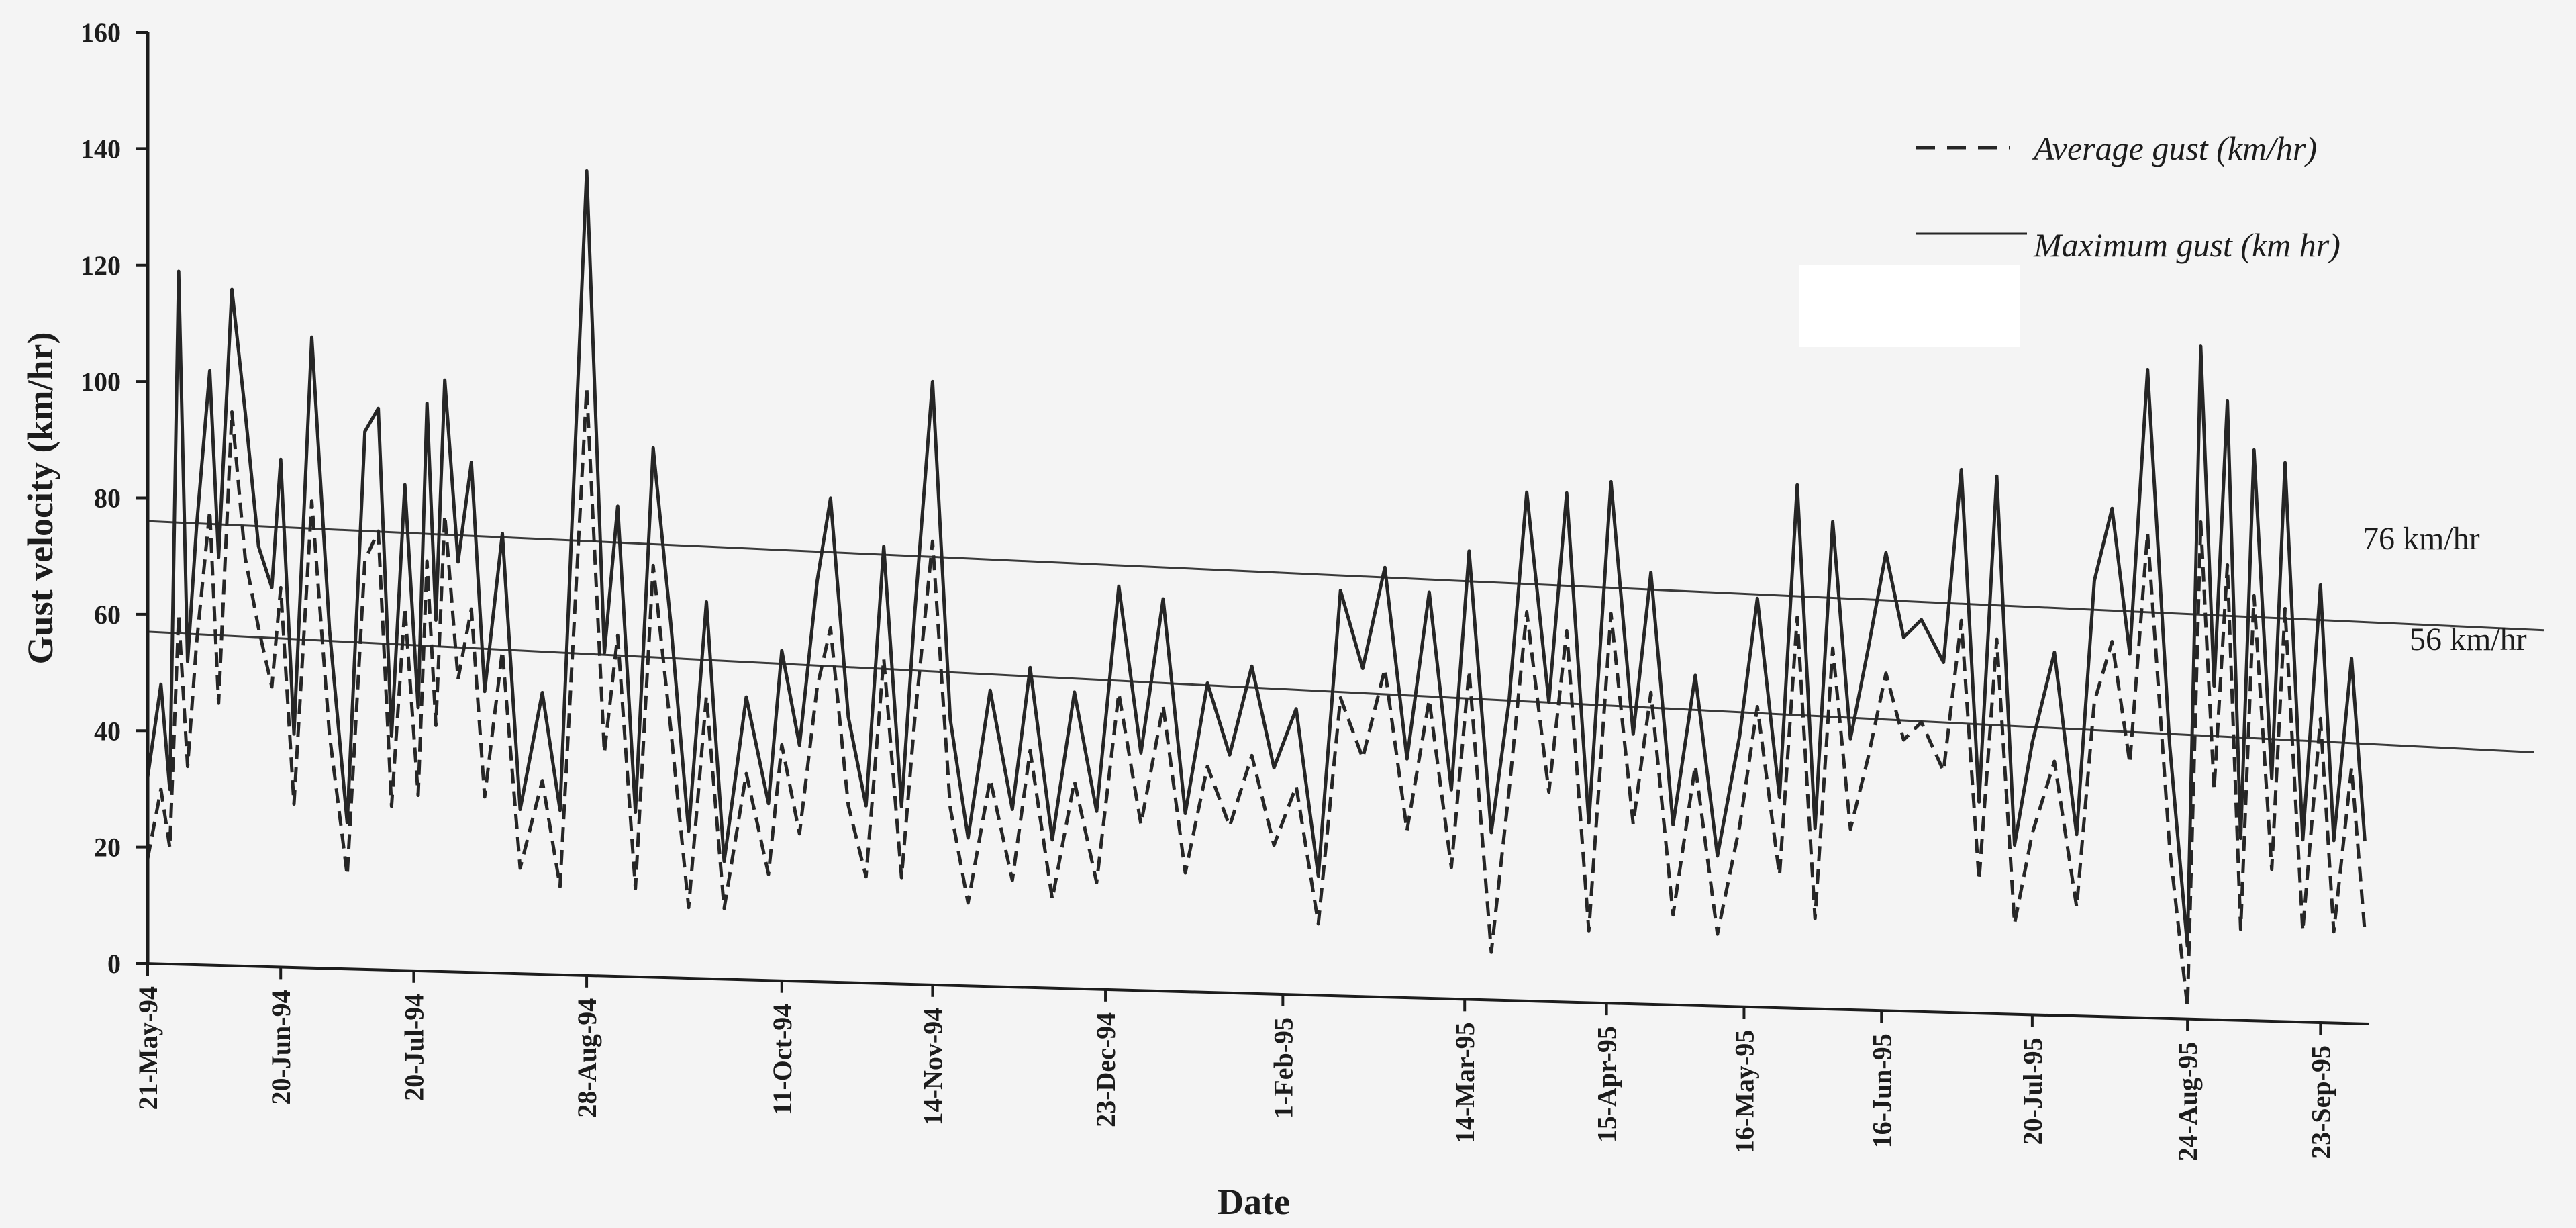  What do you see at coordinates (782, 1060) in the screenshot?
I see `x-tick-label: 11-Oct-94` at bounding box center [782, 1060].